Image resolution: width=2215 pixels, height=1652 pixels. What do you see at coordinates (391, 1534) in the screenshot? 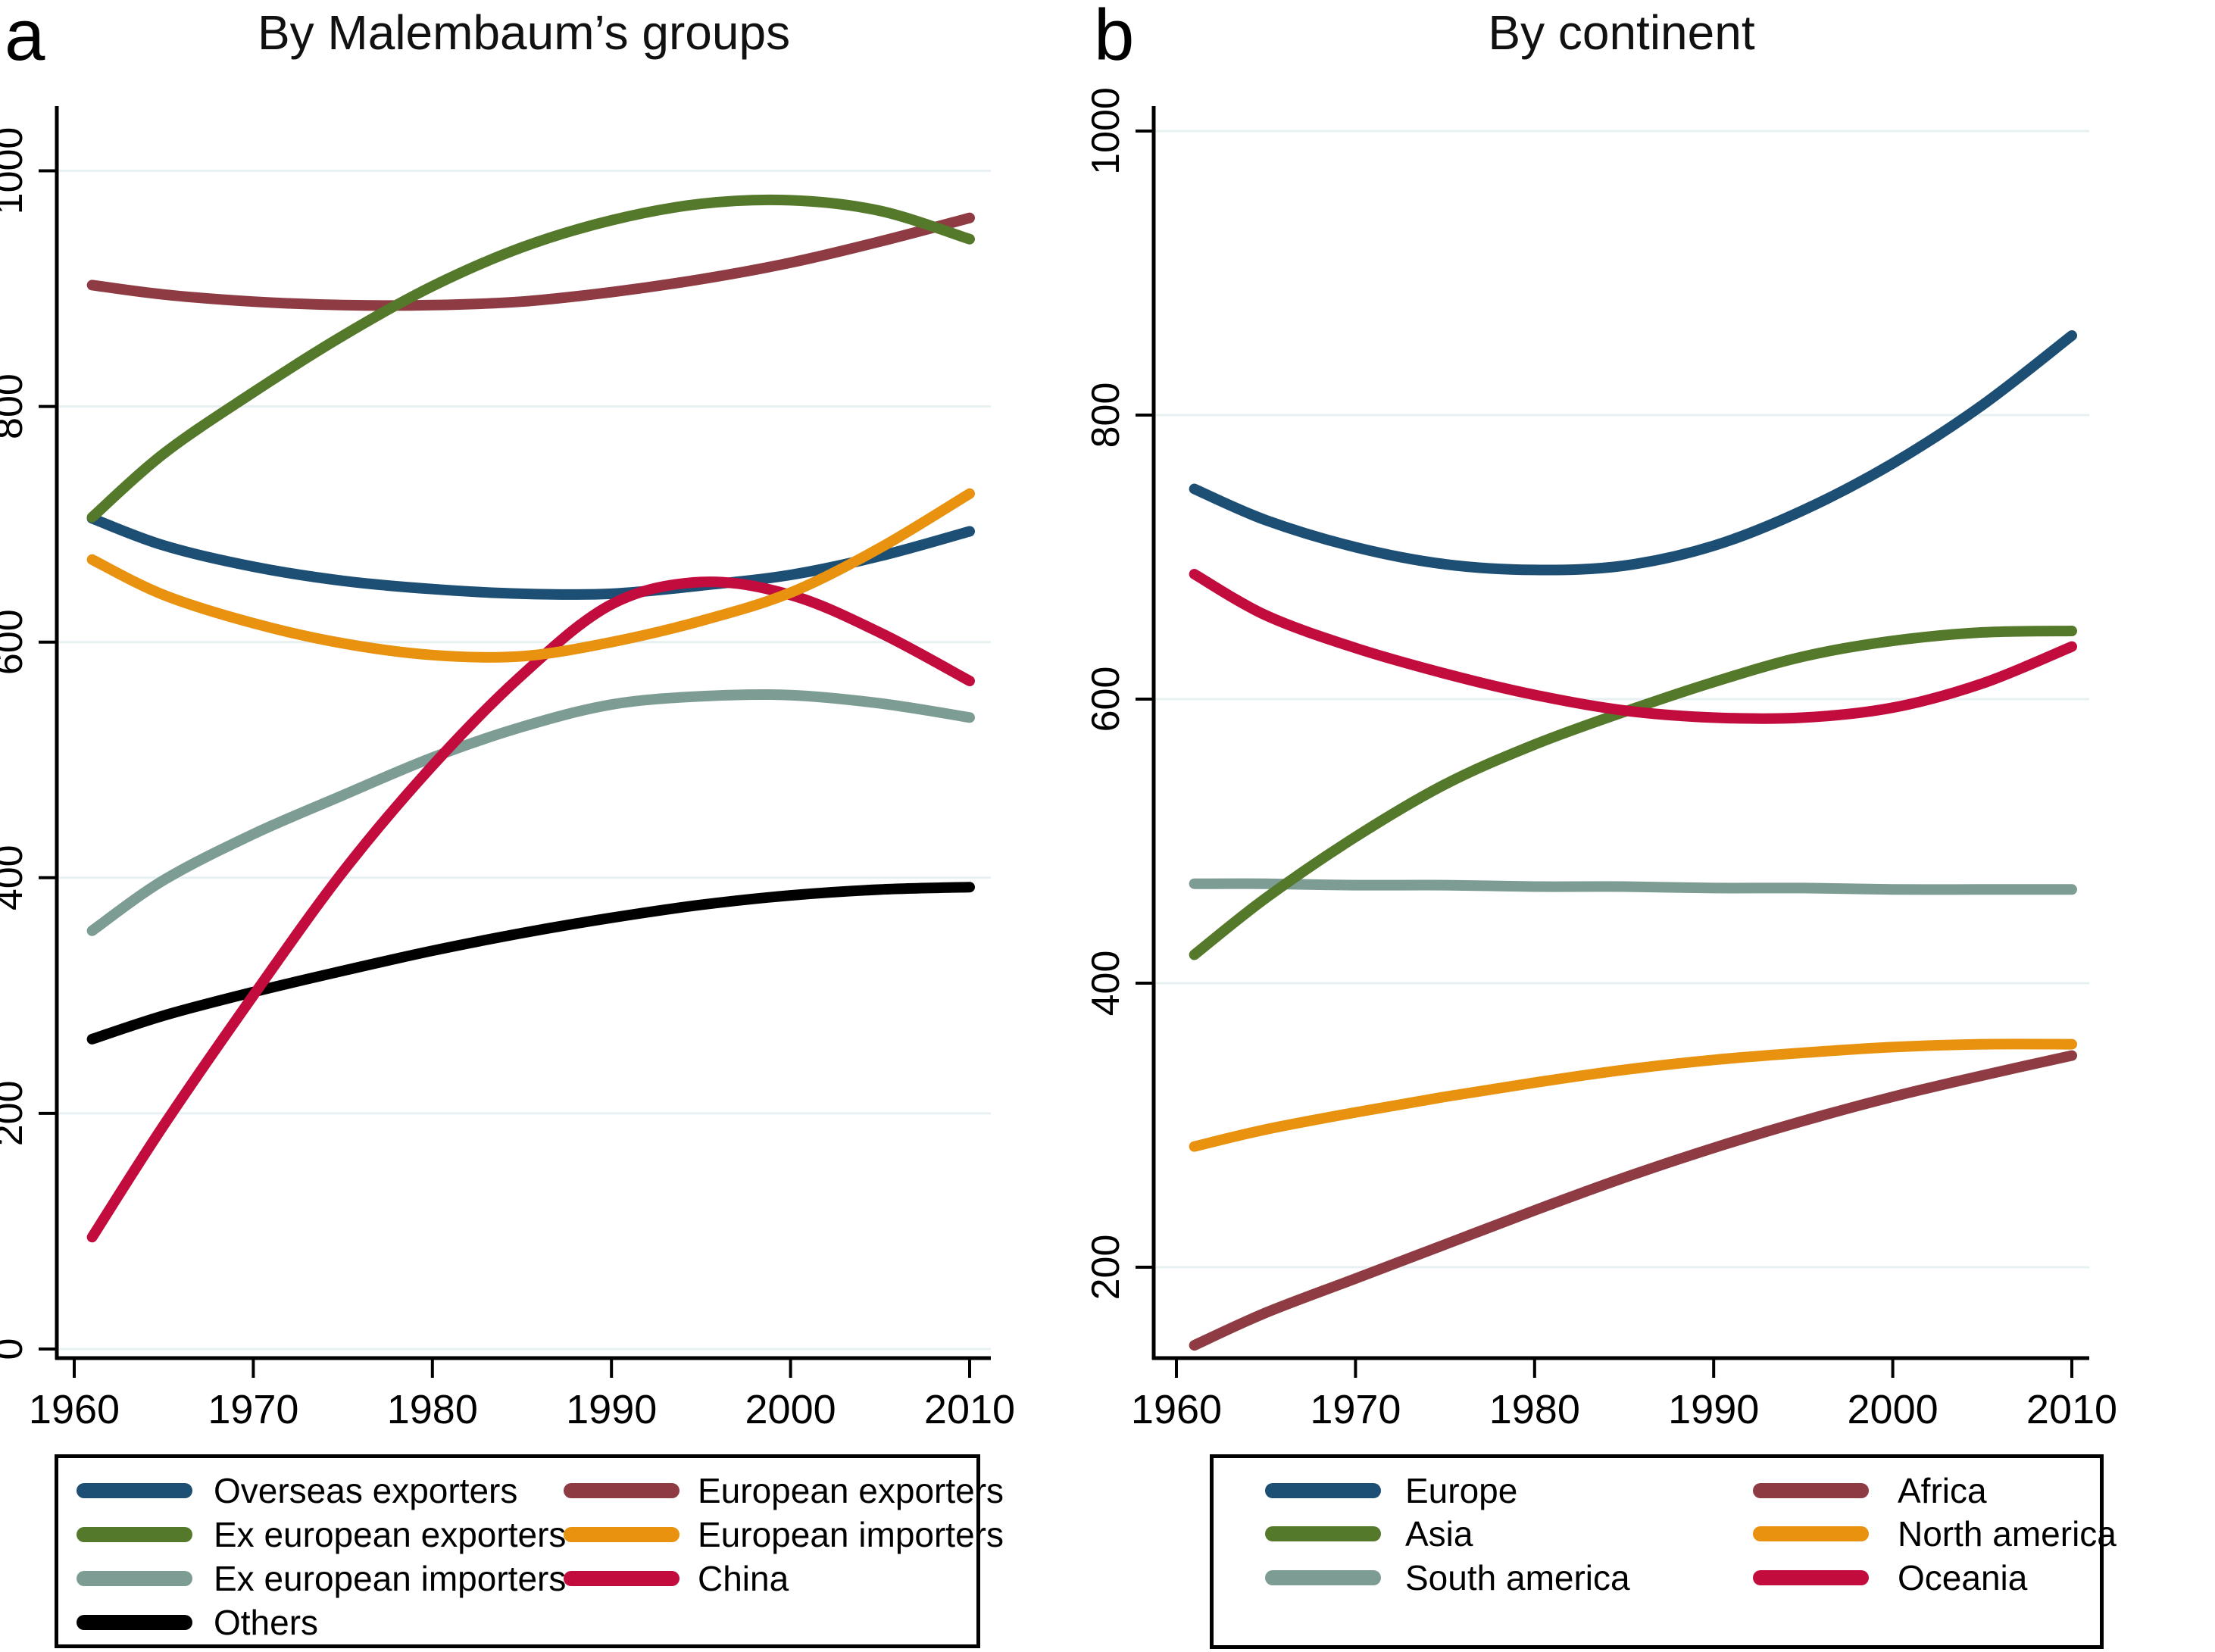
I see `legend-label-ex-european-exporters: Ex european exporters` at bounding box center [391, 1534].